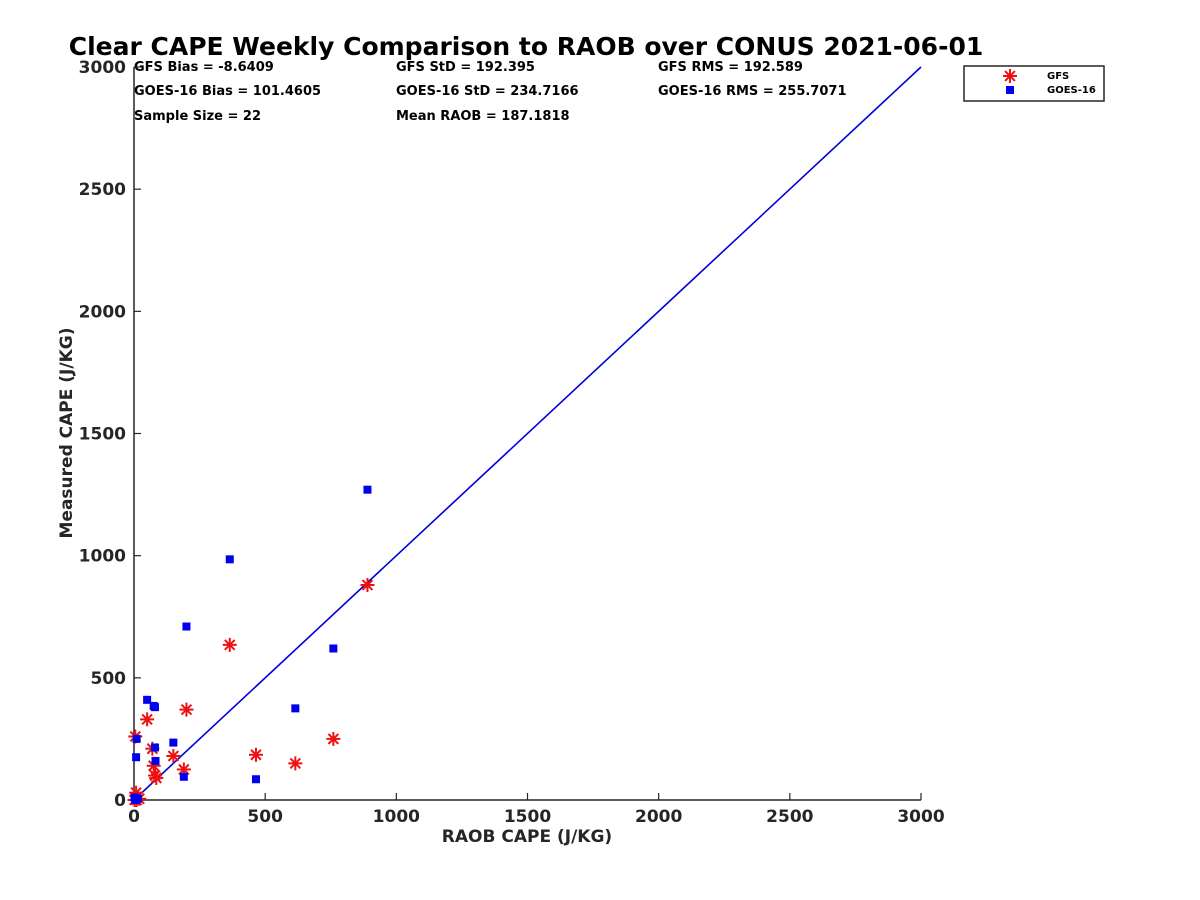 This screenshot has width=1200, height=900. I want to click on x-tick-label: 3000, so click(920, 817).